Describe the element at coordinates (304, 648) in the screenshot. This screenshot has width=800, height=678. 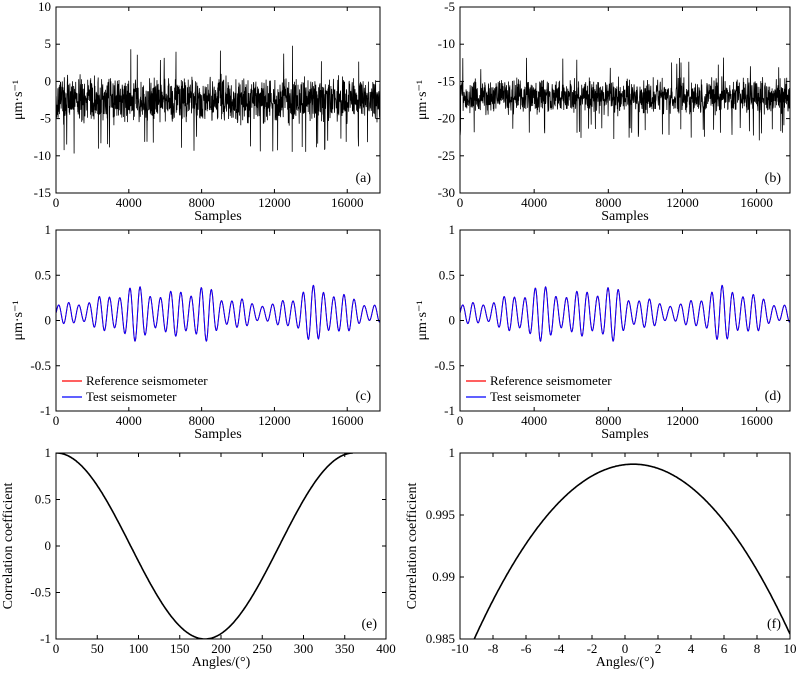
I see `x-tick-label: 300` at that location.